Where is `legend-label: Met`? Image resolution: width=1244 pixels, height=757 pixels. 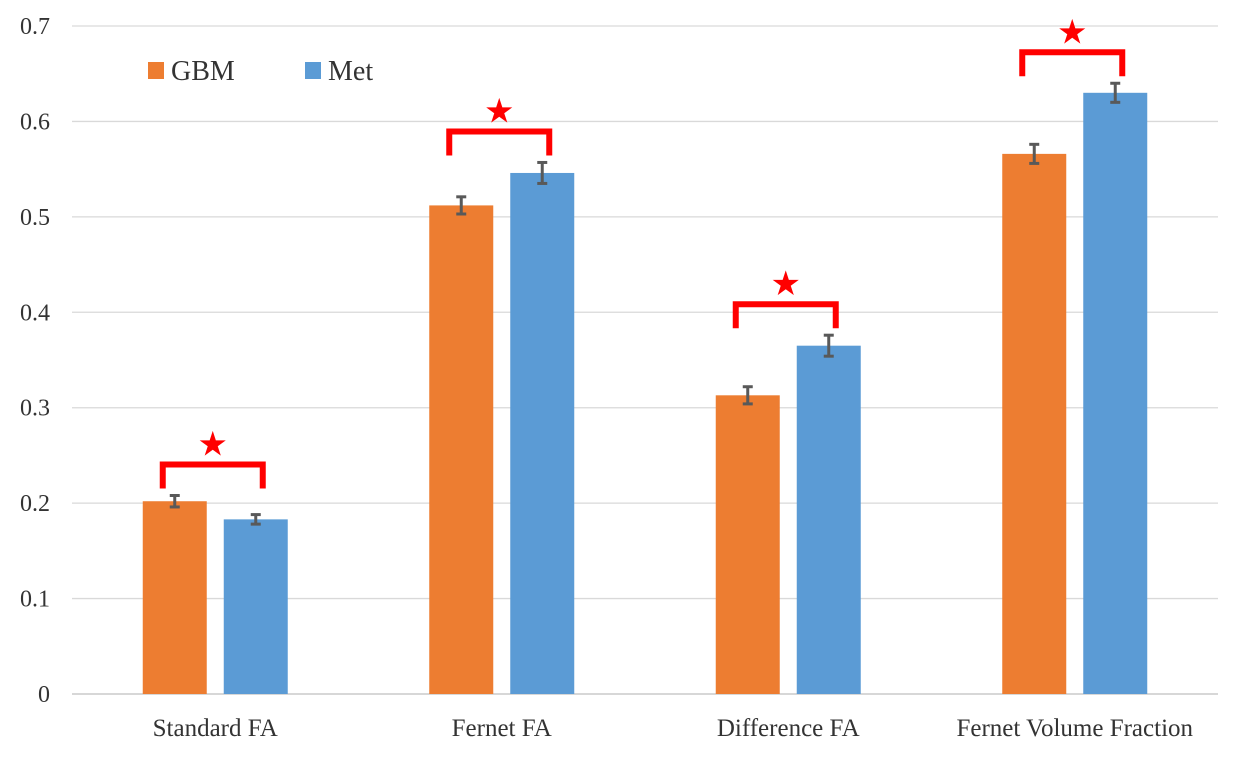
legend-label: Met is located at coordinates (350, 71).